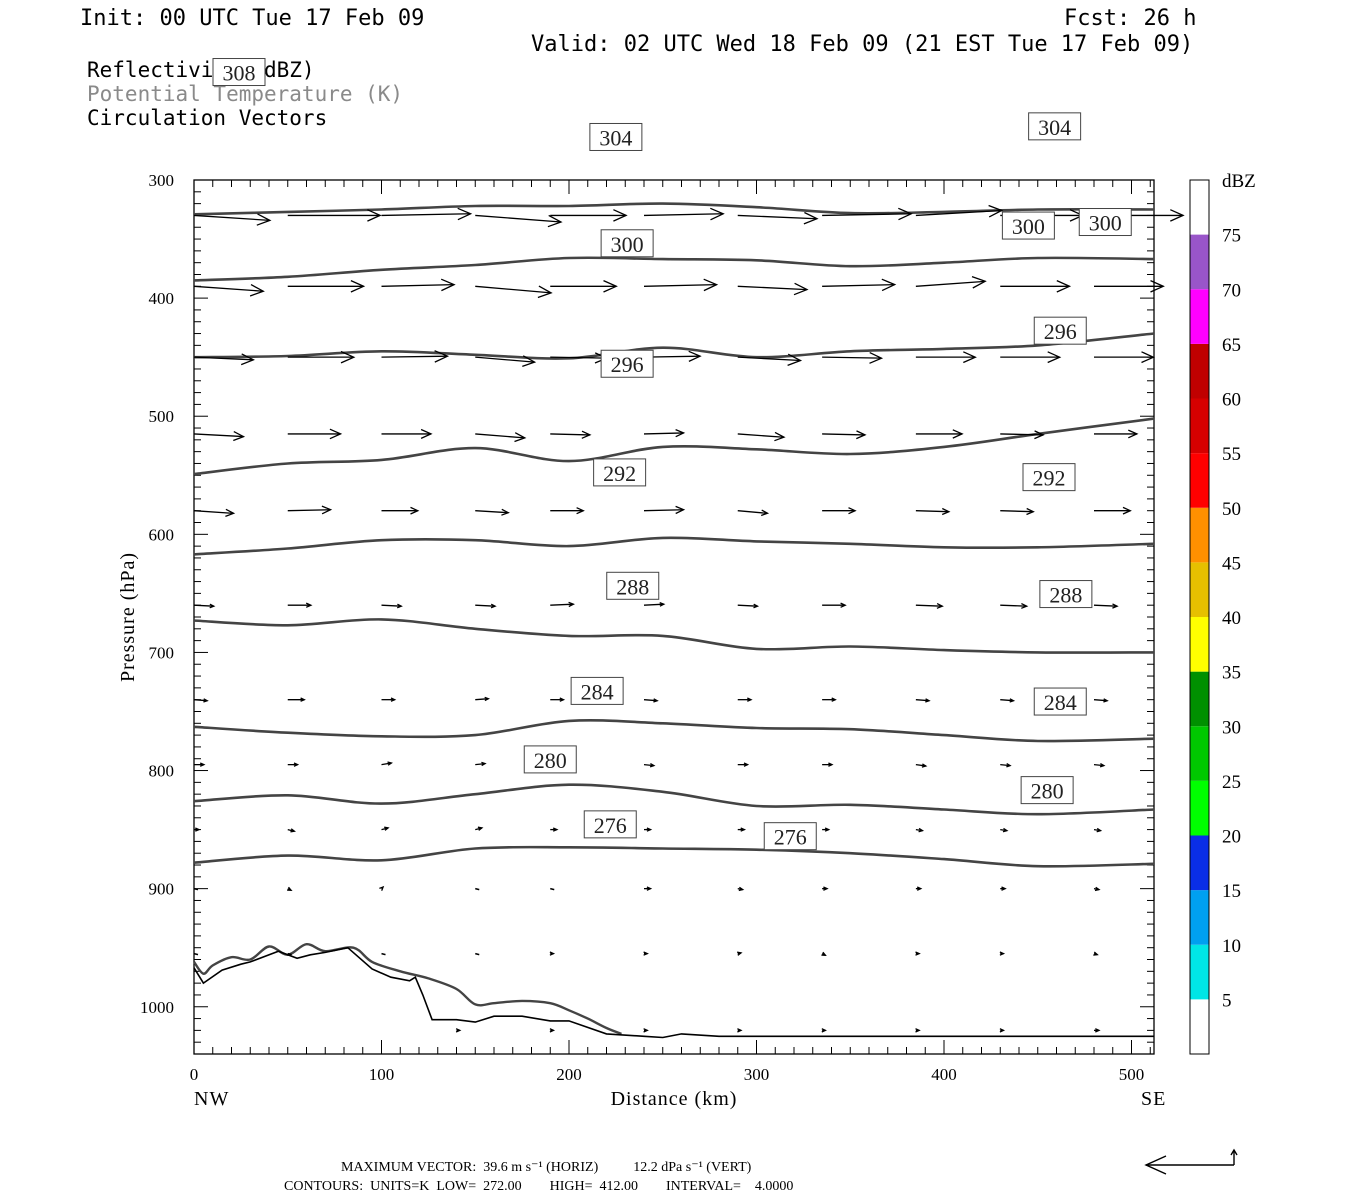 The image size is (1350, 1200). I want to click on contour-label: 280, so click(550, 760).